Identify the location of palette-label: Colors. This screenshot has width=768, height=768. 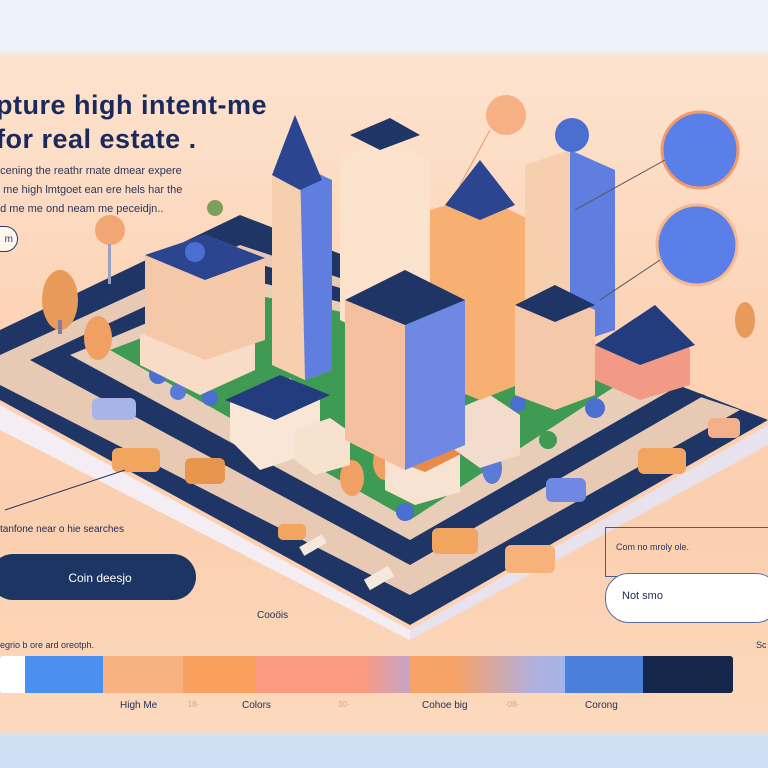
(256, 705).